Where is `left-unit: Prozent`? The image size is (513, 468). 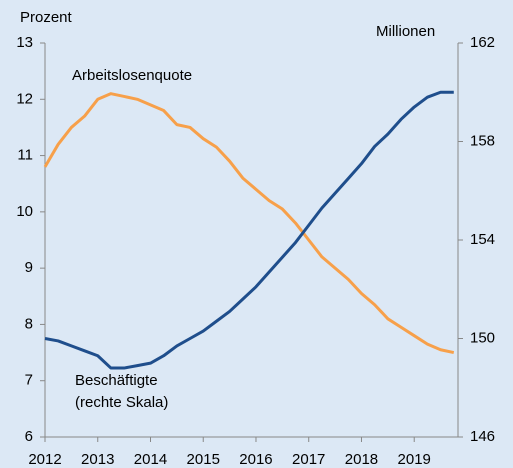
left-unit: Prozent is located at coordinates (46, 17).